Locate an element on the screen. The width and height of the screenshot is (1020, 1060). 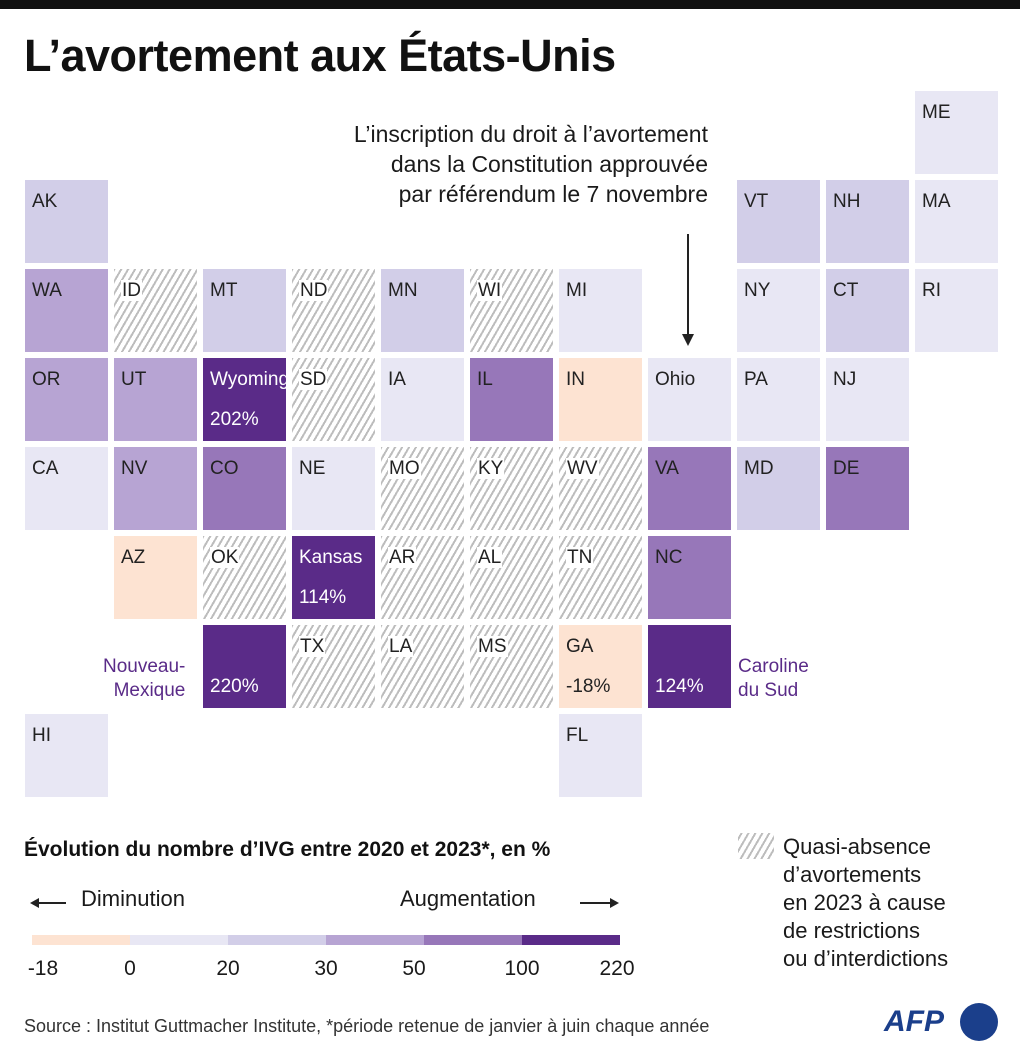
state-pct: -18% is located at coordinates (588, 686).